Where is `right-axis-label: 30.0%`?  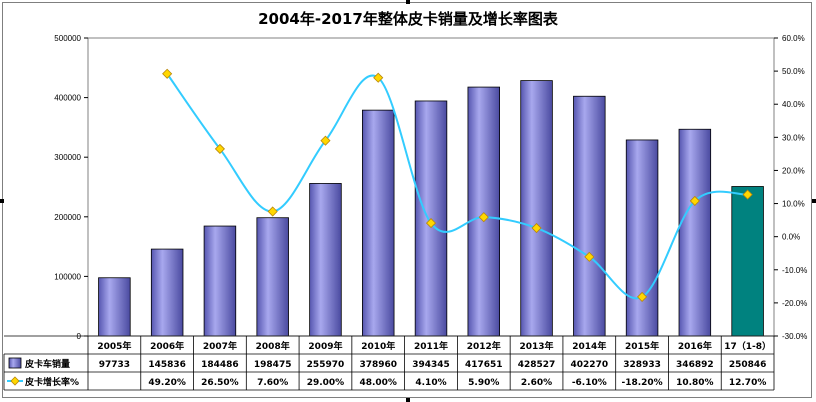
right-axis-label: 30.0% is located at coordinates (793, 137).